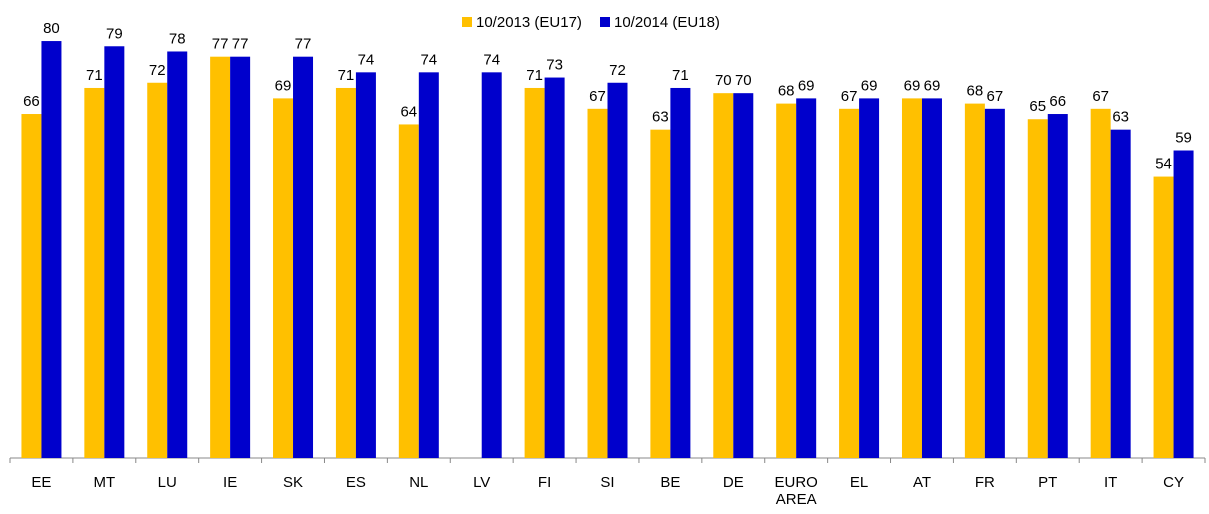 This screenshot has width=1209, height=514. Describe the element at coordinates (167, 482) in the screenshot. I see `x-tick-label: LU` at that location.